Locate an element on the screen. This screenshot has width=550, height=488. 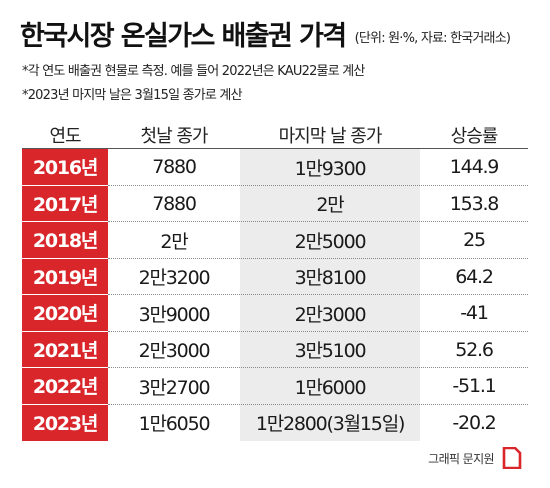
last-close-cell: 1만6000 is located at coordinates (330, 386).